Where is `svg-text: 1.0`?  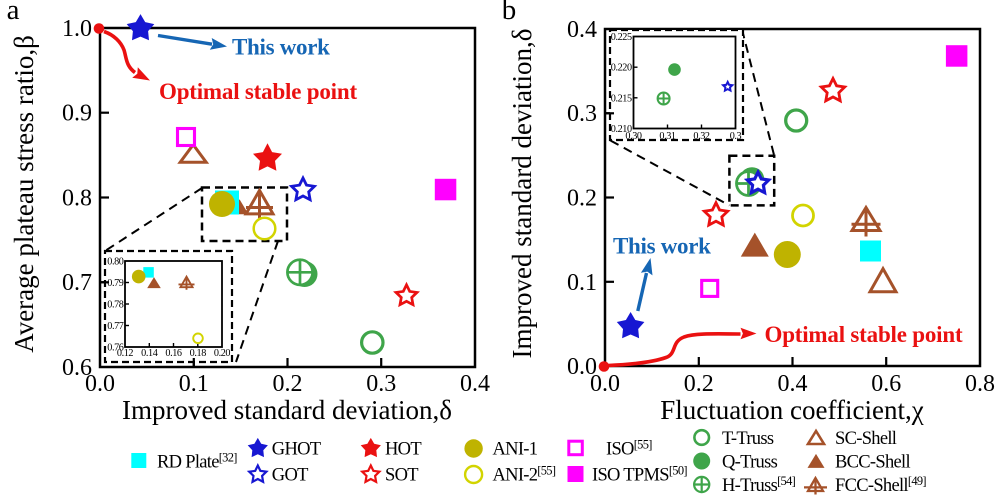 svg-text: 1.0 is located at coordinates (77, 29).